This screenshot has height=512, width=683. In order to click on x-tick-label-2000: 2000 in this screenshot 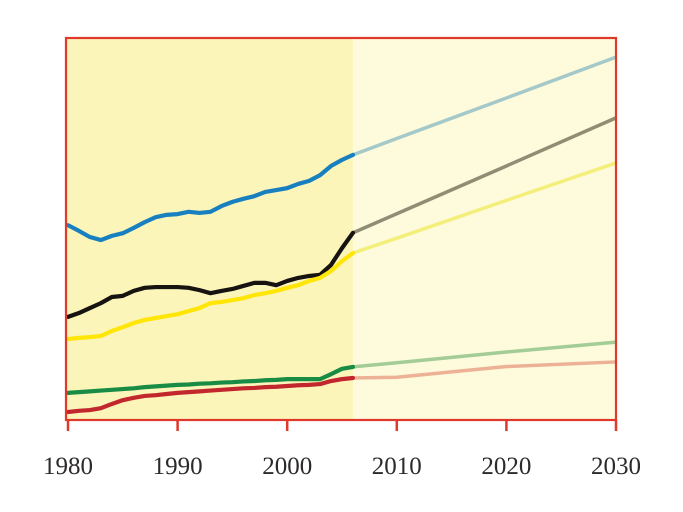, I will do `click(287, 466)`.